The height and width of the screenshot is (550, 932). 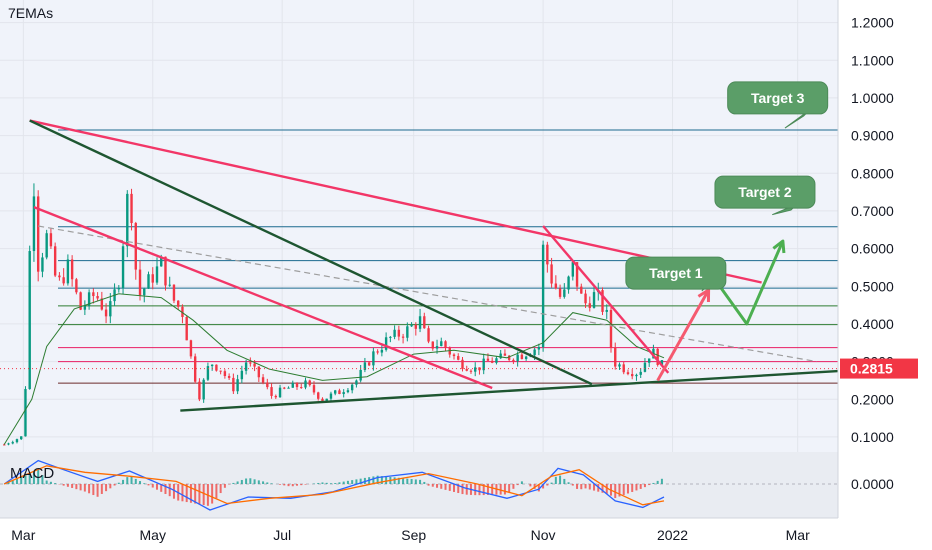 I want to click on last-price-badge, so click(x=879, y=368).